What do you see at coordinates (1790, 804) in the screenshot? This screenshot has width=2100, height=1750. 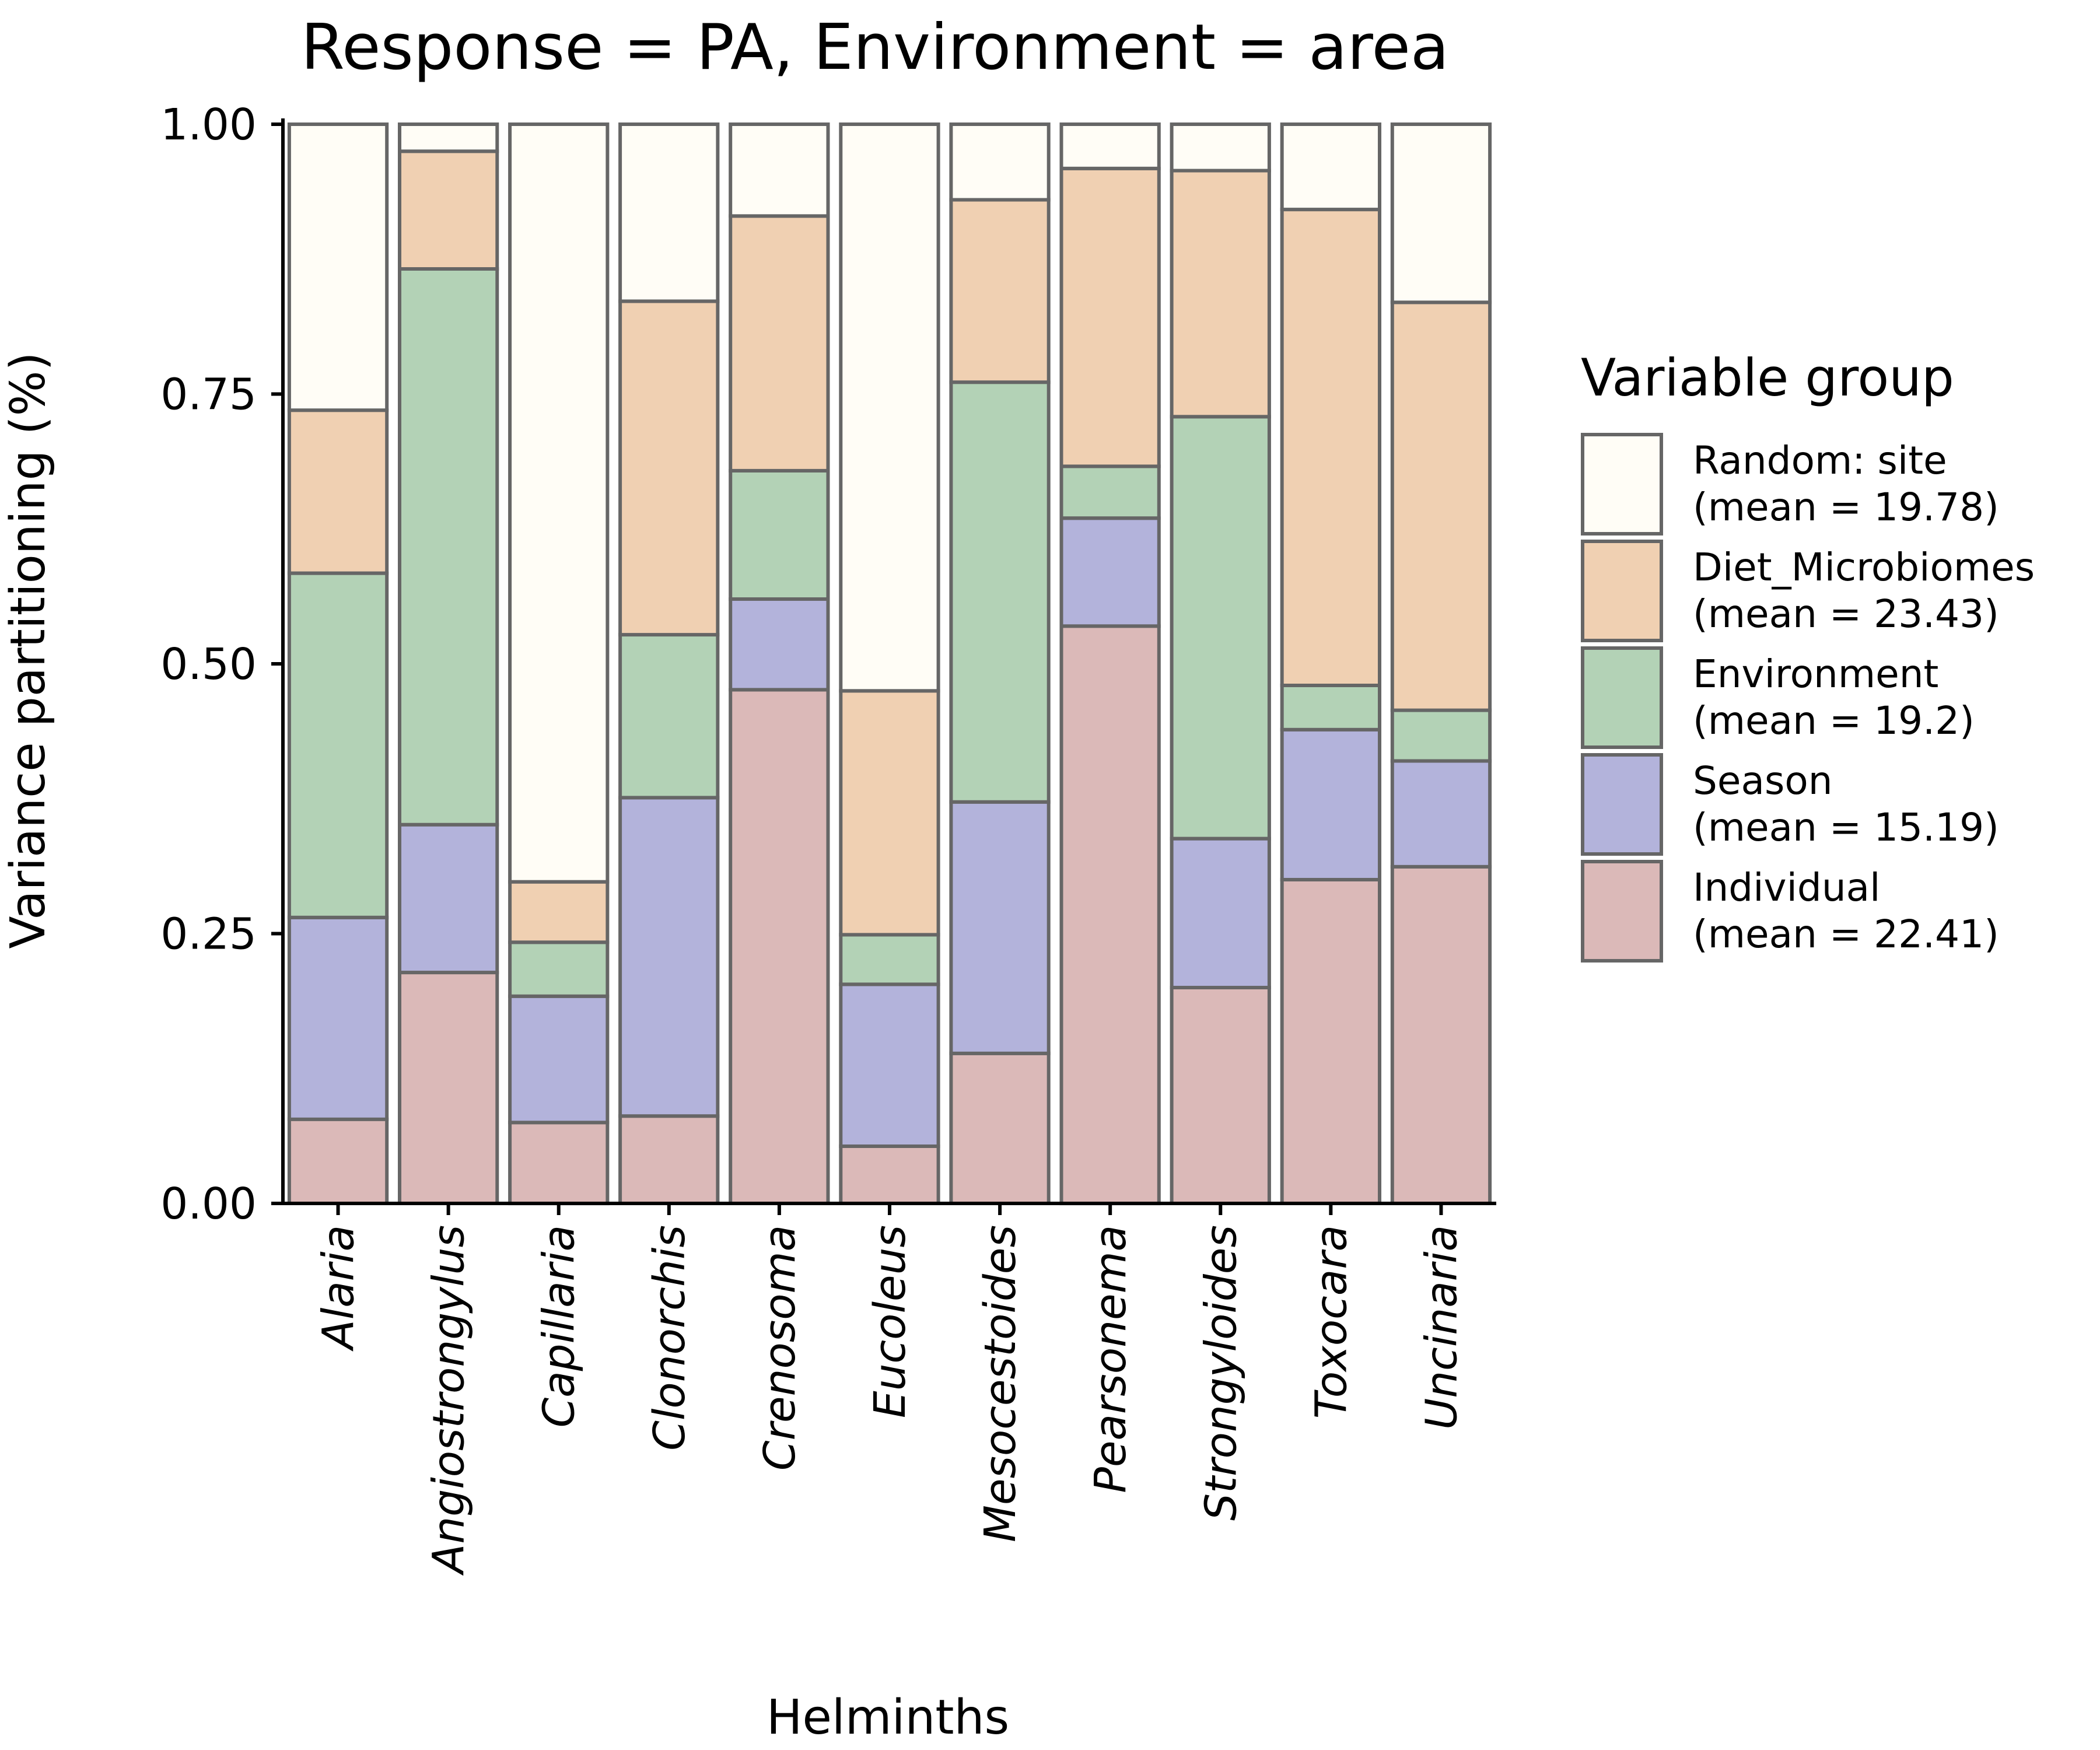 I see `legend-item-season: Season(mean = 15.19)` at bounding box center [1790, 804].